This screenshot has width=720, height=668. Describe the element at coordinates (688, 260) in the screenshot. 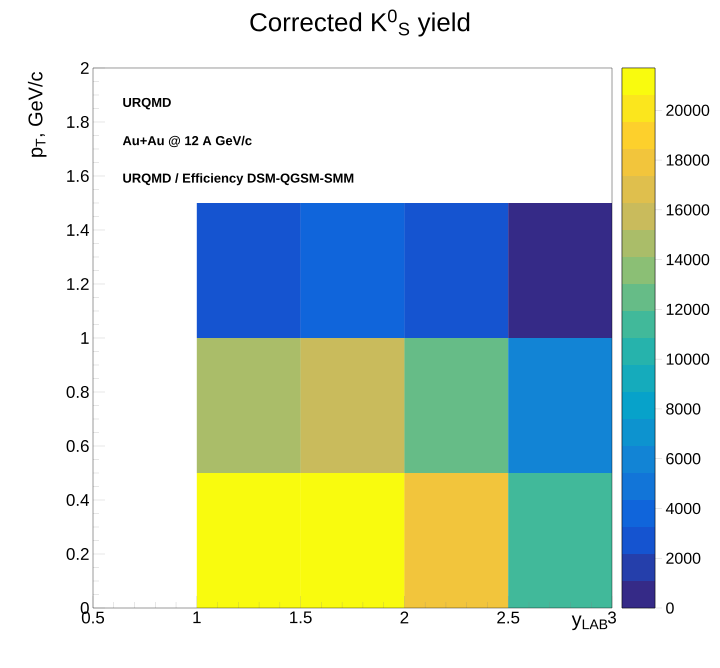

I see `color-bar-label: 14000` at that location.